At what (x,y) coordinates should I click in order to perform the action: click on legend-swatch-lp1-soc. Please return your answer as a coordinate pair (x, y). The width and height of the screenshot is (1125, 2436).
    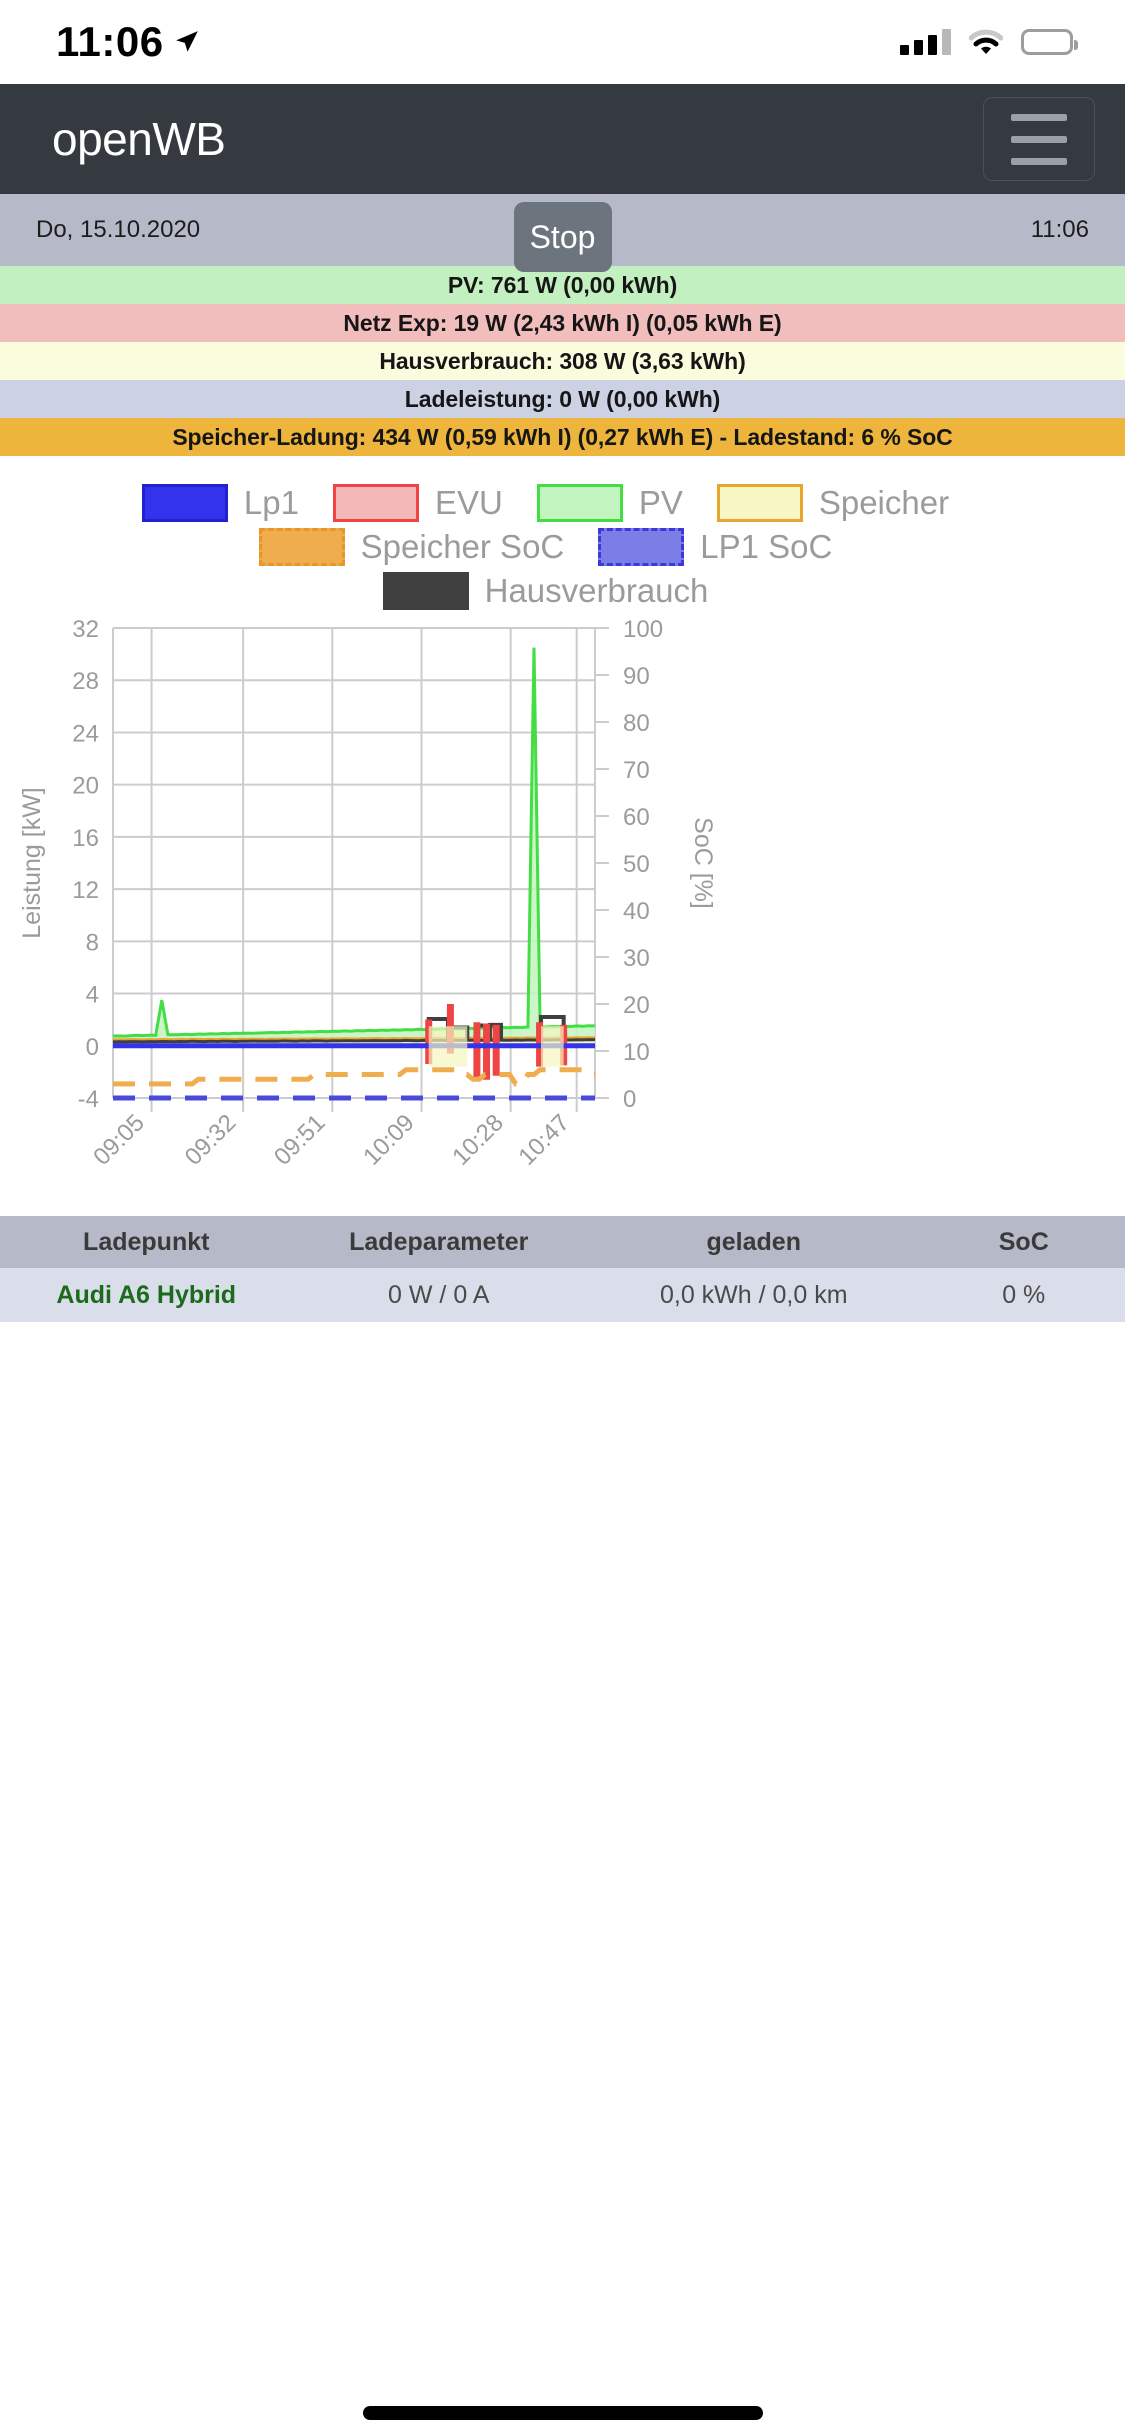
    Looking at the image, I should click on (641, 547).